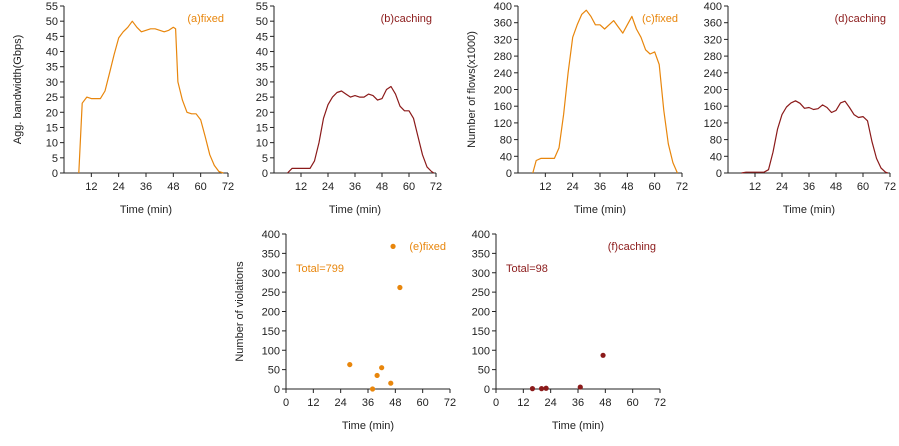 The height and width of the screenshot is (446, 899). What do you see at coordinates (406, 19) in the screenshot?
I see `panel-annotation: (b)caching` at bounding box center [406, 19].